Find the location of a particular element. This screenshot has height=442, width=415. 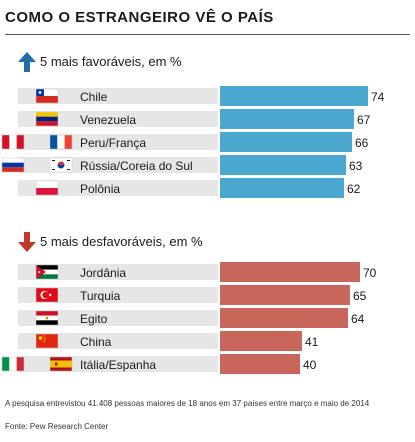

italy-flag-icon is located at coordinates (13, 364).